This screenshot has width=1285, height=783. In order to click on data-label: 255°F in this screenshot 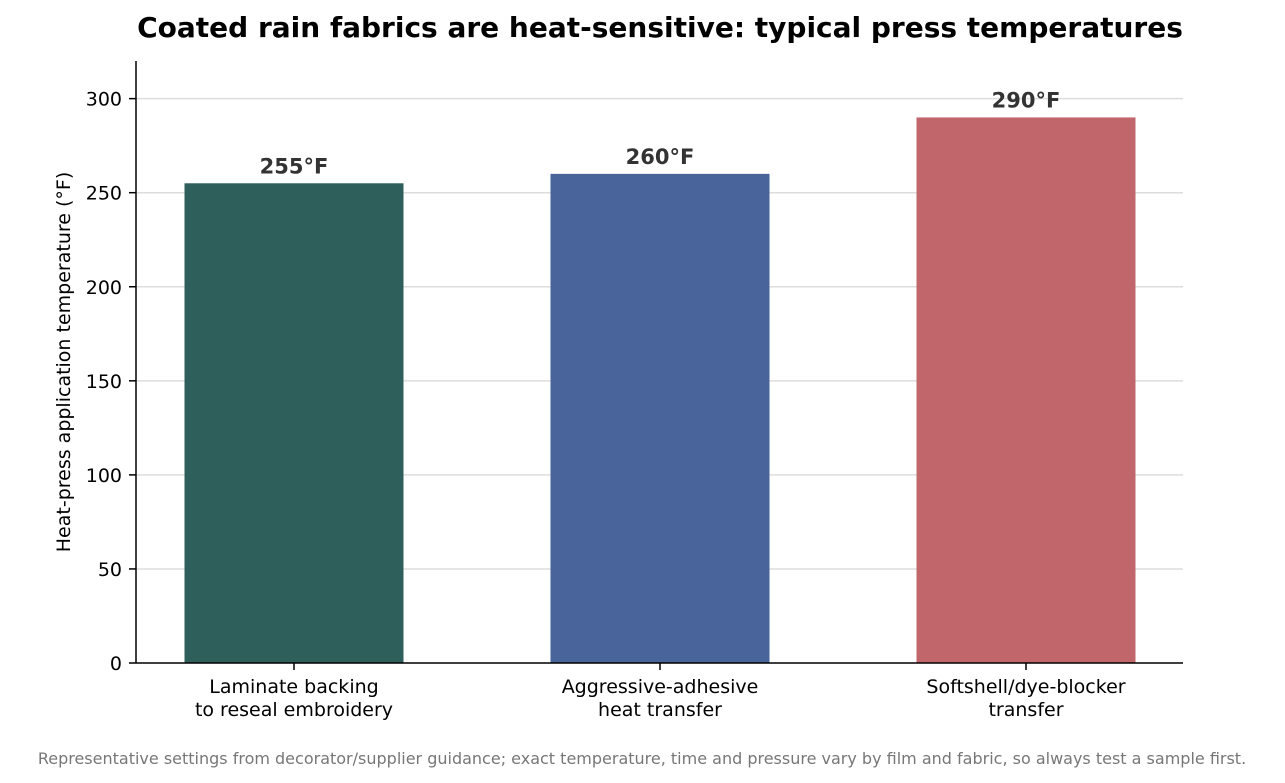, I will do `click(294, 166)`.